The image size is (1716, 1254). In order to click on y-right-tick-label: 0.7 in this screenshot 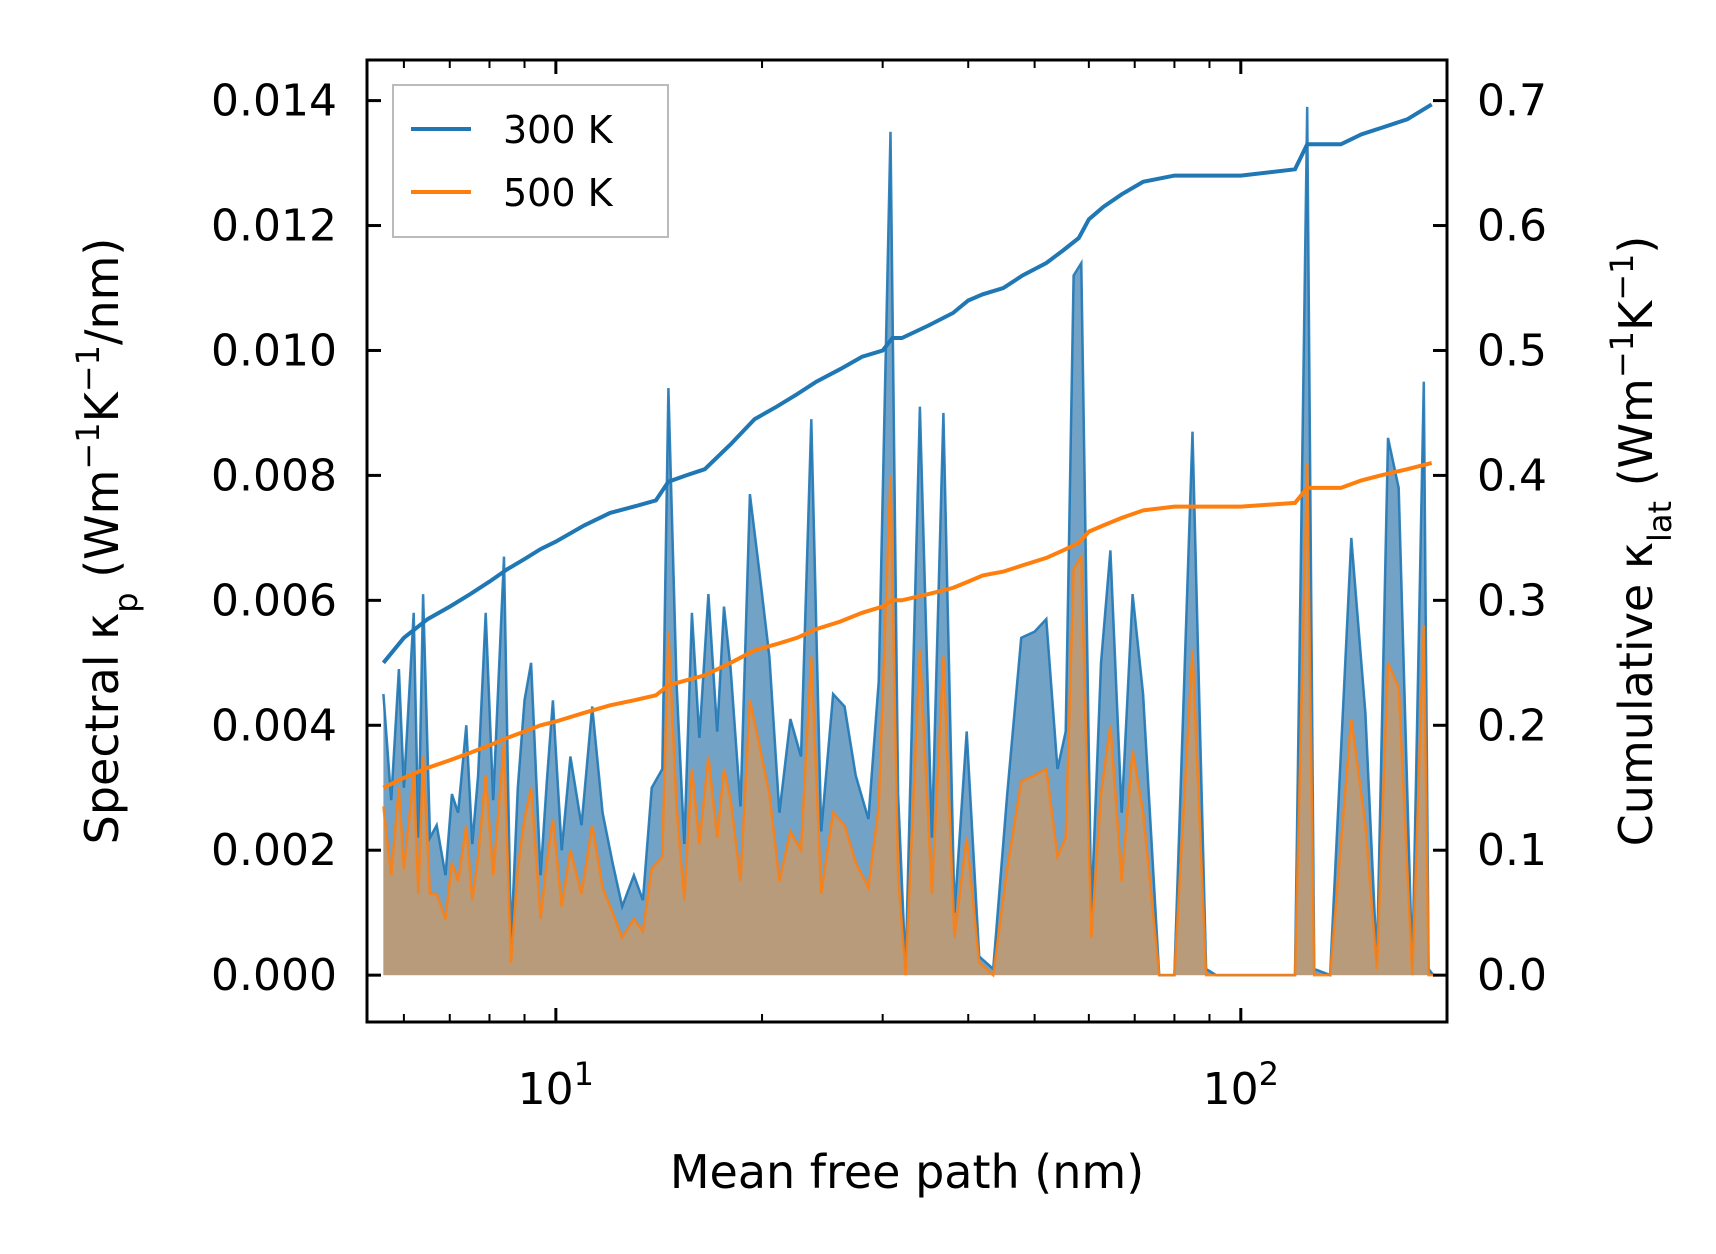, I will do `click(1512, 101)`.